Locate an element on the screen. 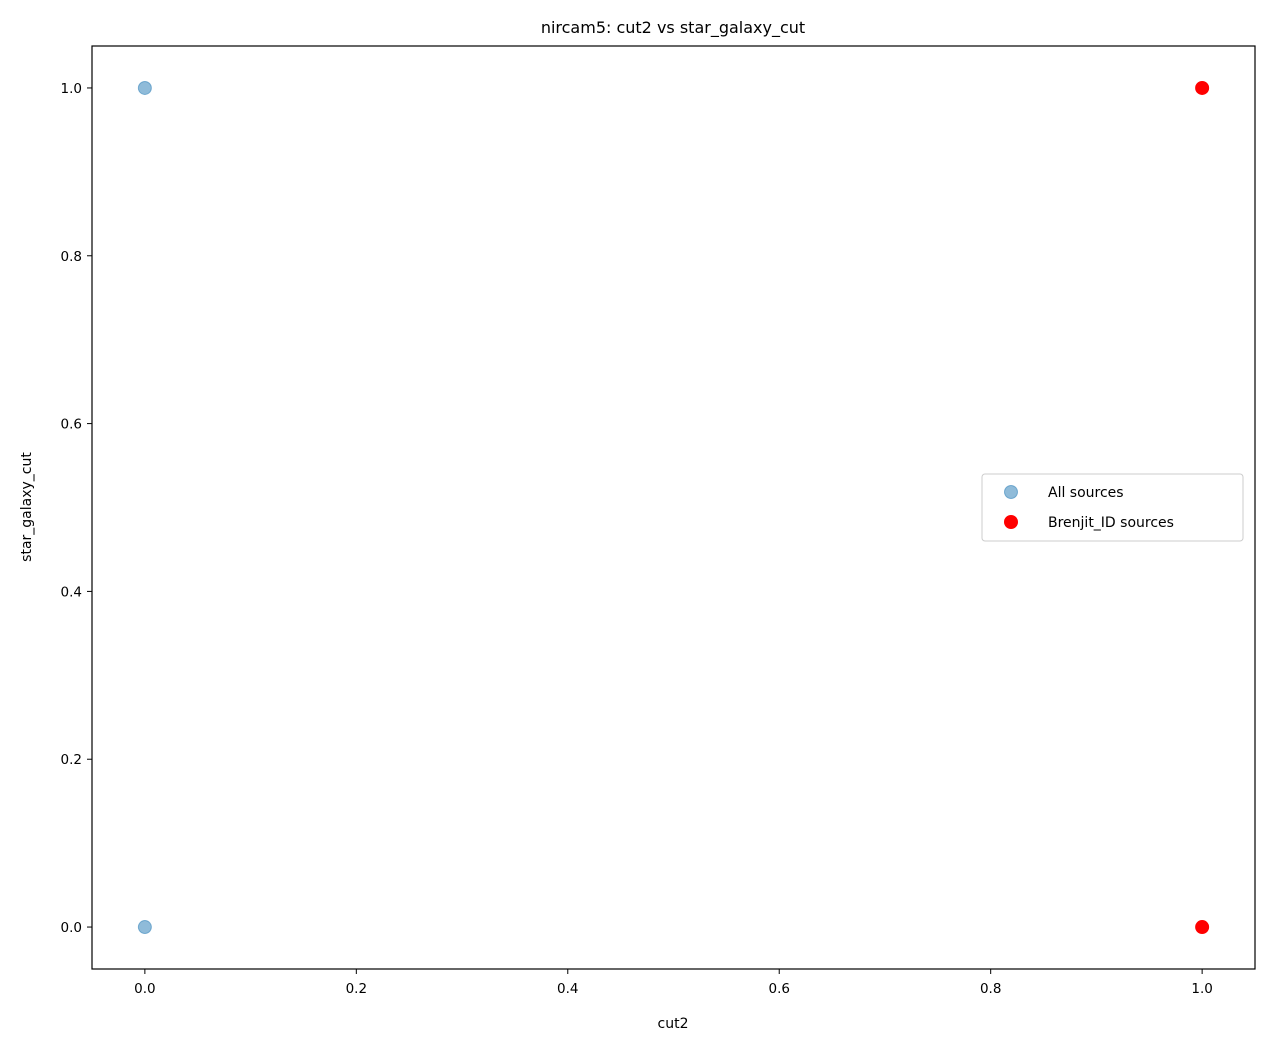 The image size is (1269, 1048). chart-title: nircam5: cut2 vs star_galaxy_cut is located at coordinates (673, 28).